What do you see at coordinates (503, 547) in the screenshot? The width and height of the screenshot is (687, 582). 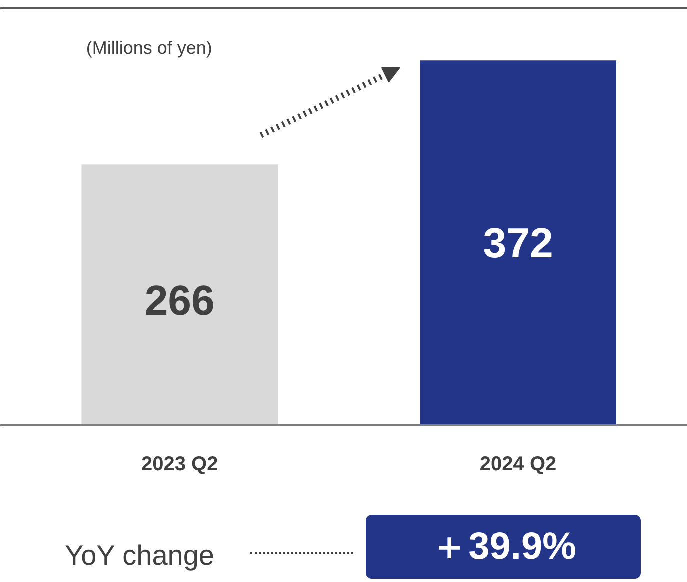 I see `text: ＋39.9%` at bounding box center [503, 547].